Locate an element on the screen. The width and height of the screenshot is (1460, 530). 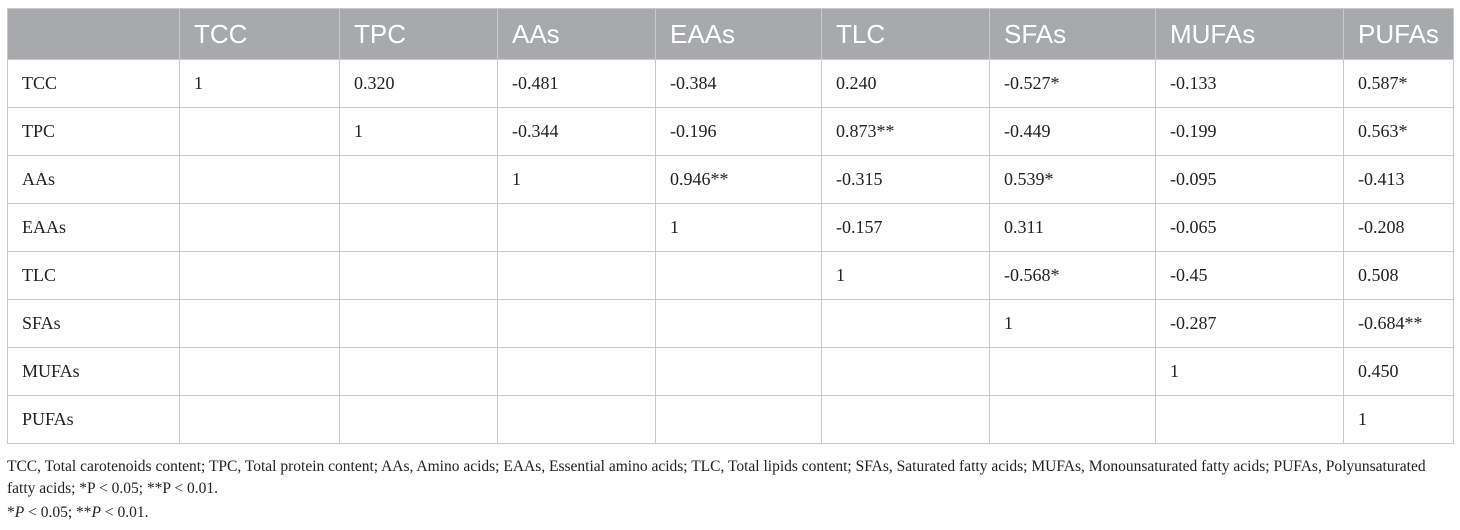
column-header: TLC is located at coordinates (905, 34).